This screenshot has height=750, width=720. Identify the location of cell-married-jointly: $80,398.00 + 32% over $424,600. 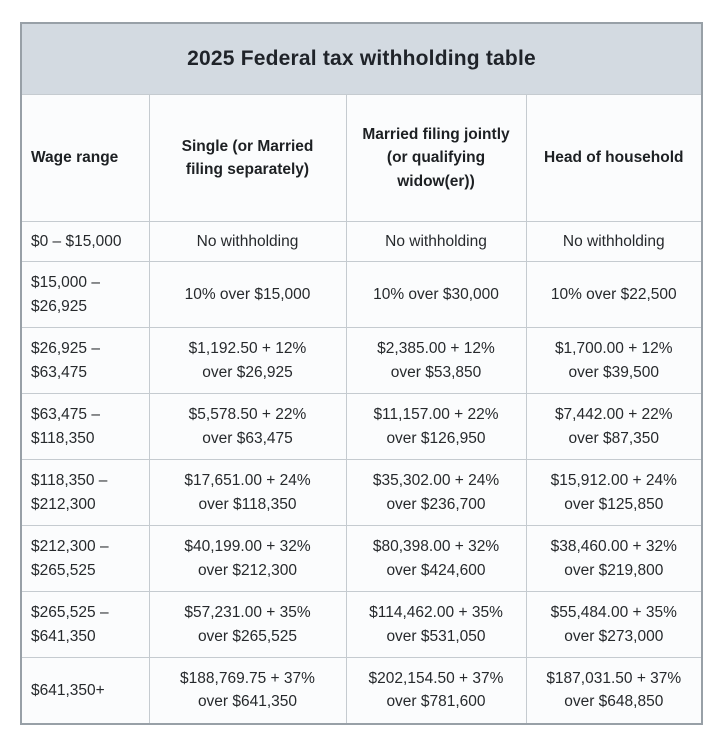
(436, 558).